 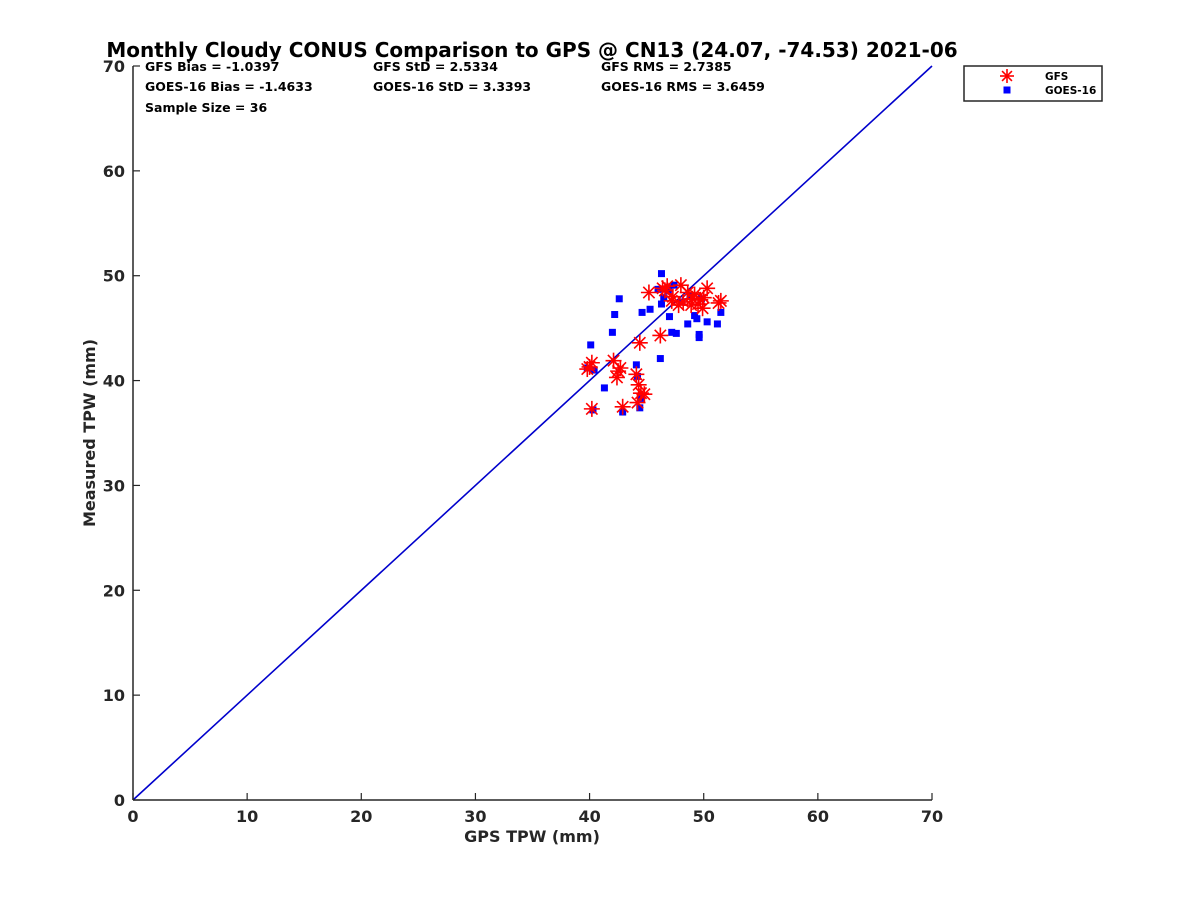 I want to click on legend: GFS GOES-16, so click(x=1033, y=83).